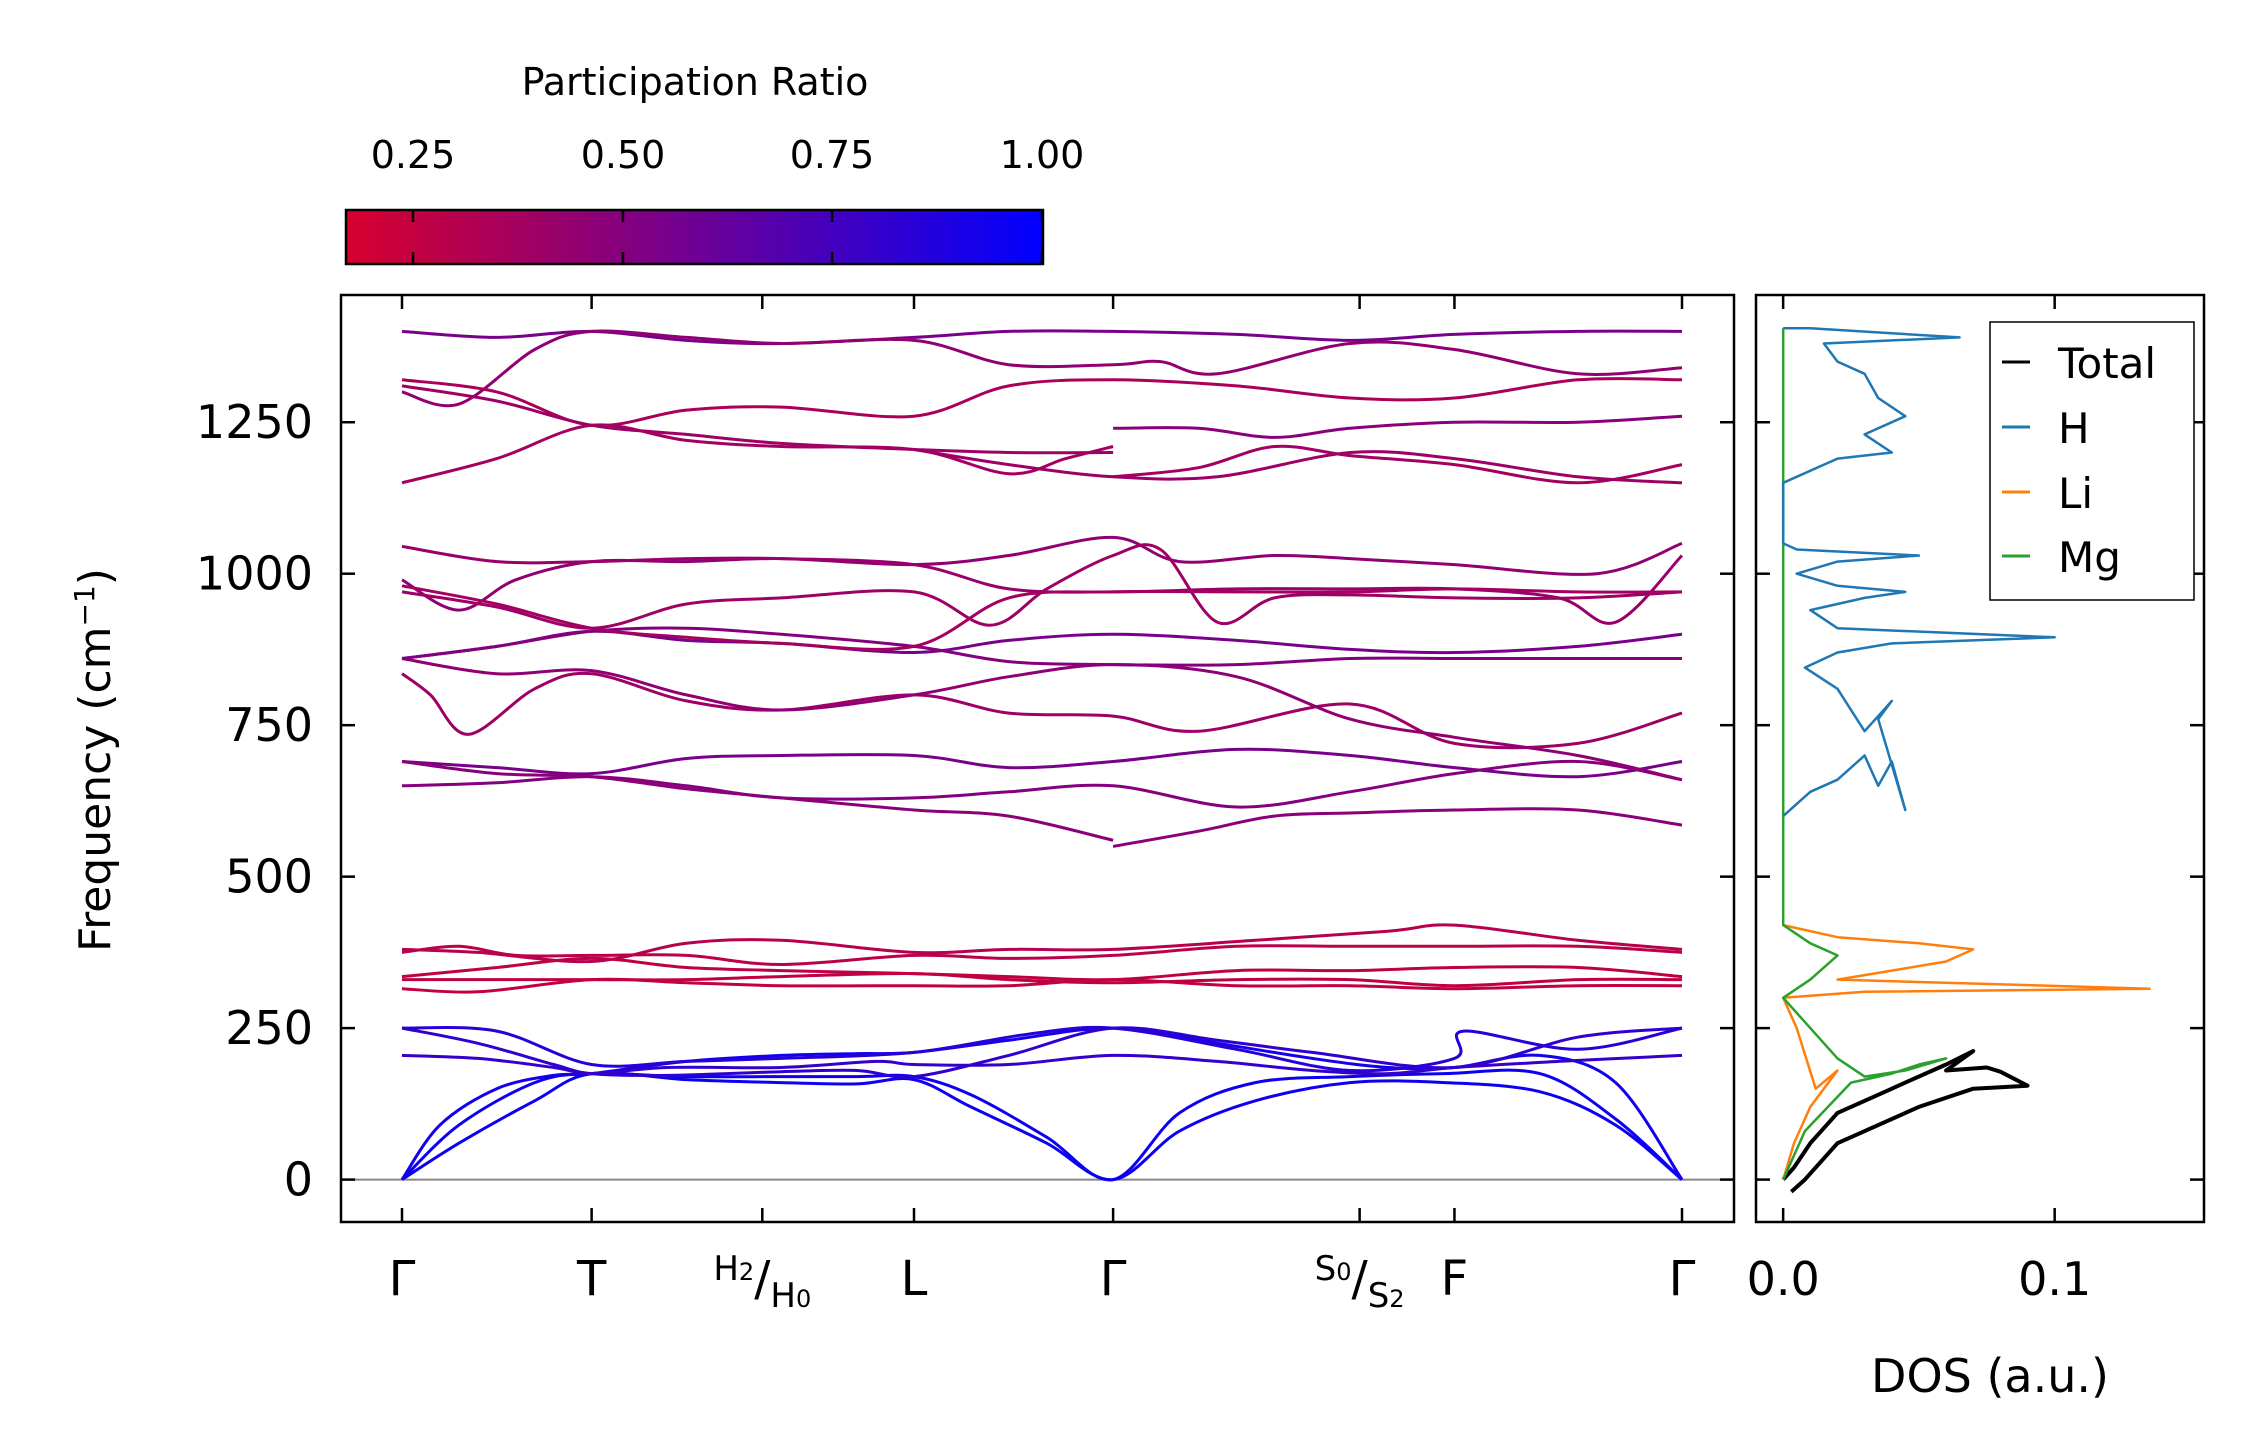 The width and height of the screenshot is (2259, 1455). What do you see at coordinates (95, 789) in the screenshot?
I see `y-axis-label-main: Frequency (cm` at bounding box center [95, 789].